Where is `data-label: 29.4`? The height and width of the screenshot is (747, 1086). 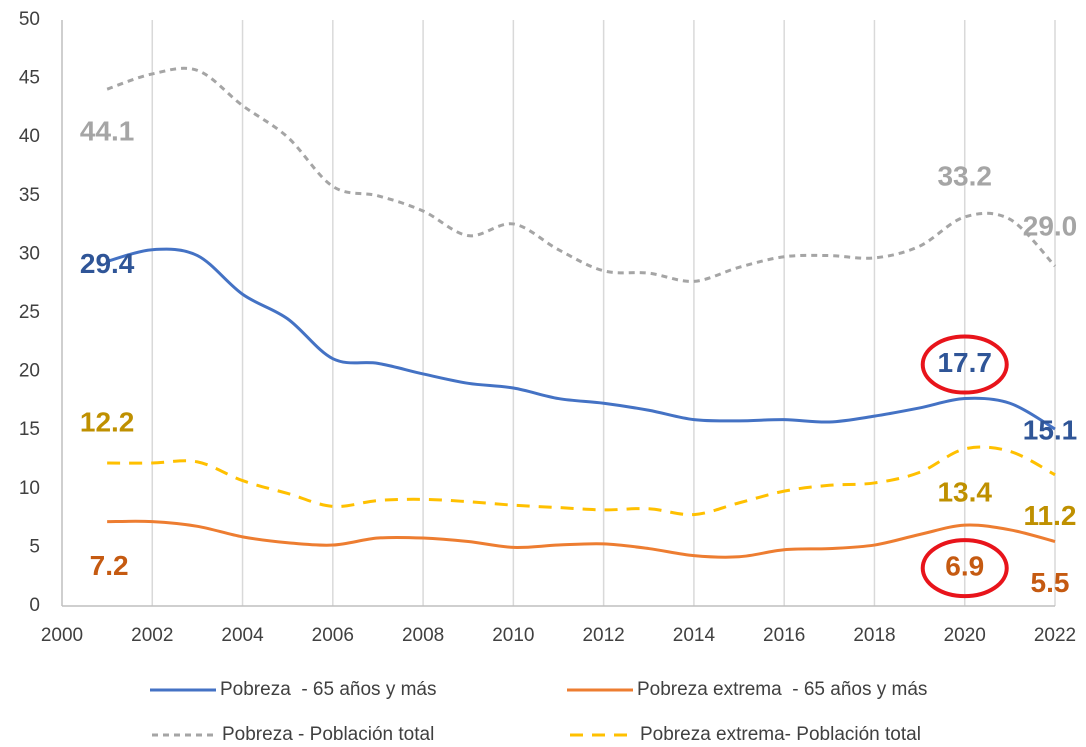 data-label: 29.4 is located at coordinates (107, 263).